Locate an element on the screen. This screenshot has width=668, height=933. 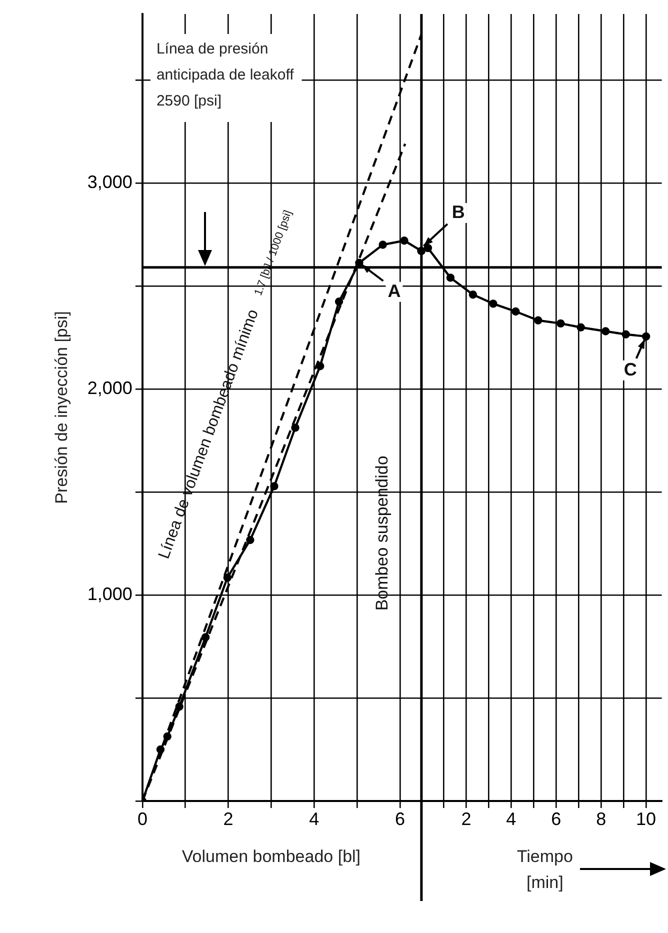
ref-line-label: Línea de presión anticipada de leakoff 2590 [psi] is located at coordinates (225, 75).